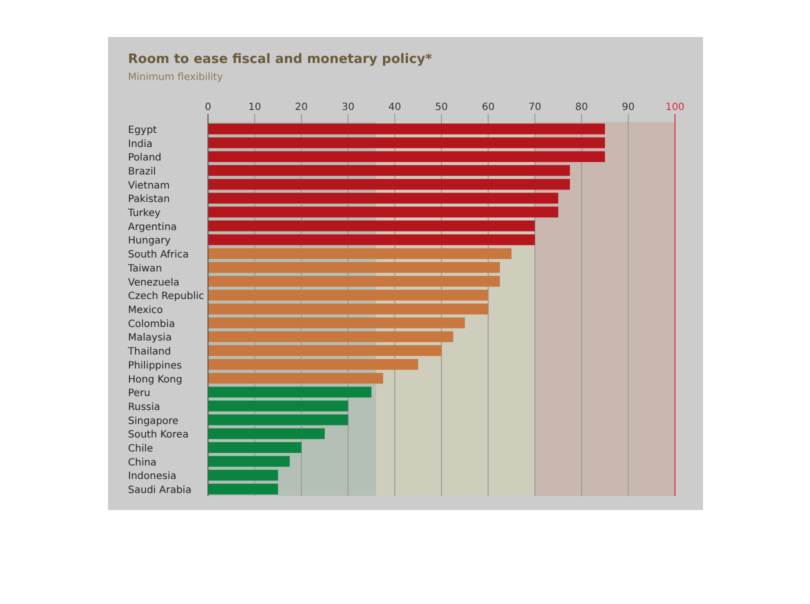 The height and width of the screenshot is (604, 810). Describe the element at coordinates (154, 282) in the screenshot. I see `y-tick-label: Venezuela` at that location.